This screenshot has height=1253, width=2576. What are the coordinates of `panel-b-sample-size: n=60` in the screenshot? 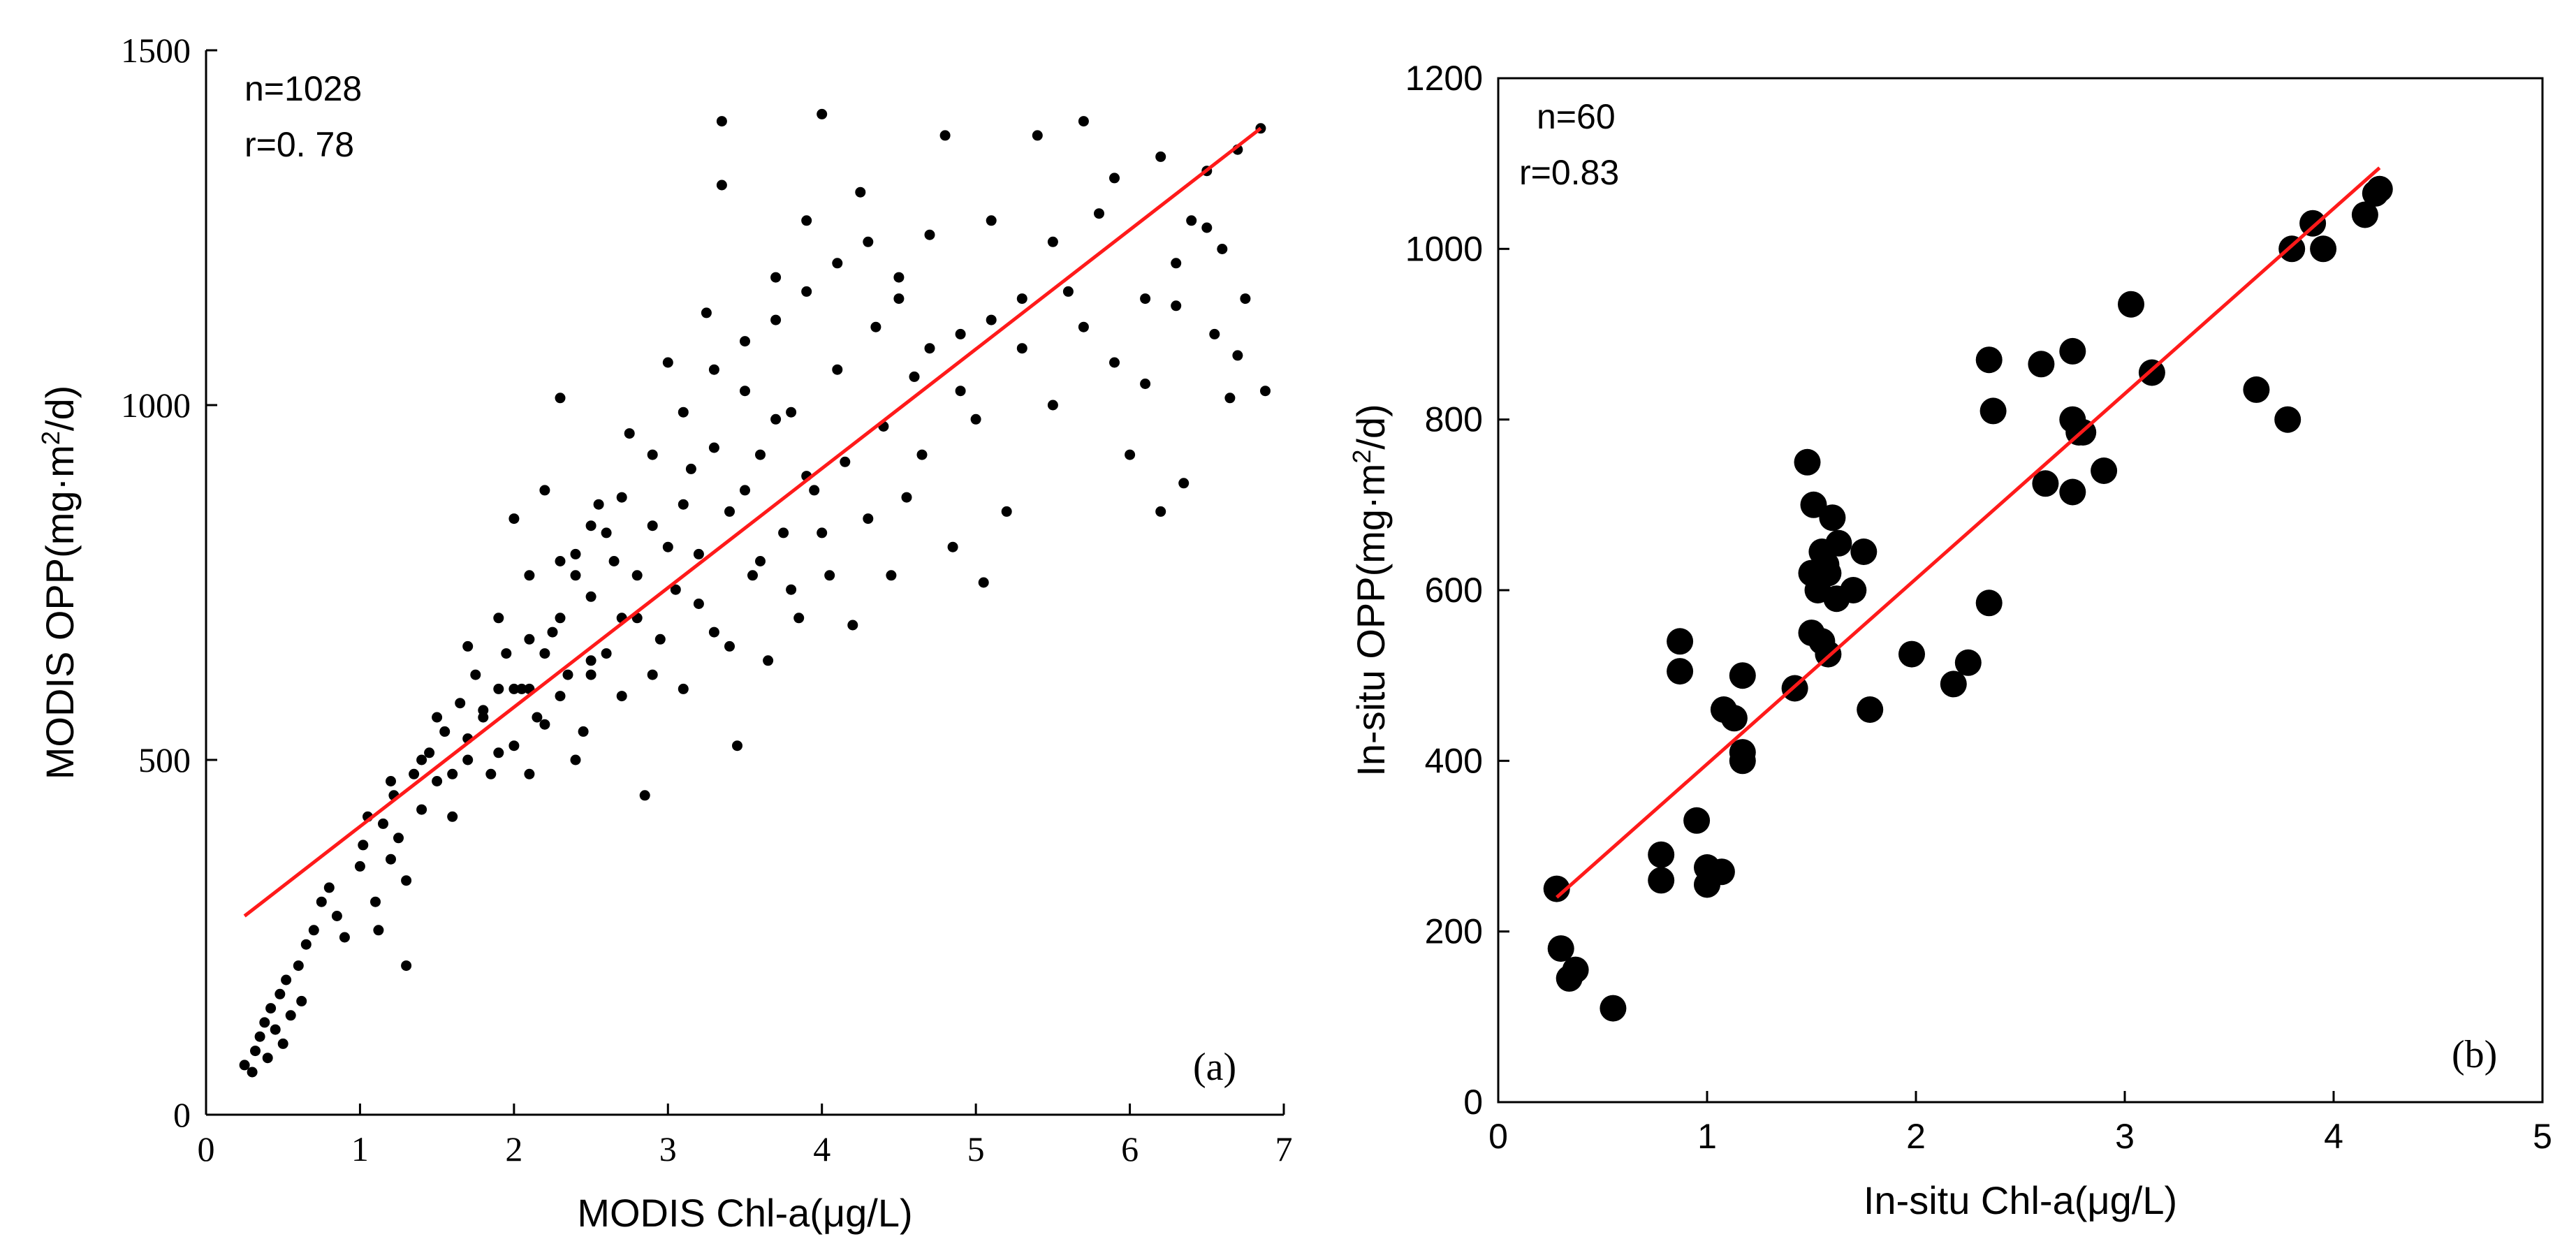 It's located at (1576, 117).